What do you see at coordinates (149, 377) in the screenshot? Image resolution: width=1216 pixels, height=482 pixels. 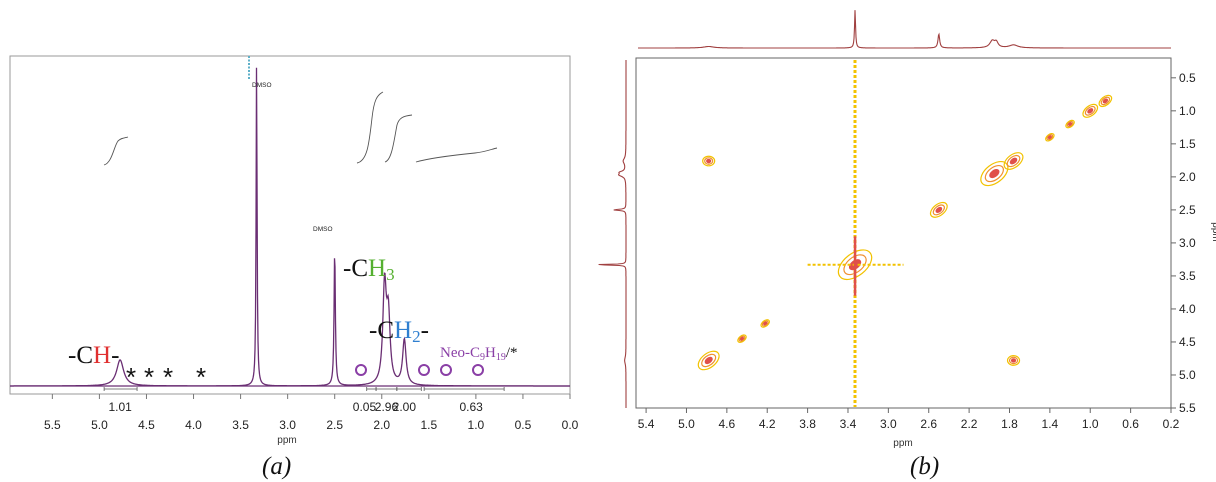 I see `asterisk-2: *` at bounding box center [149, 377].